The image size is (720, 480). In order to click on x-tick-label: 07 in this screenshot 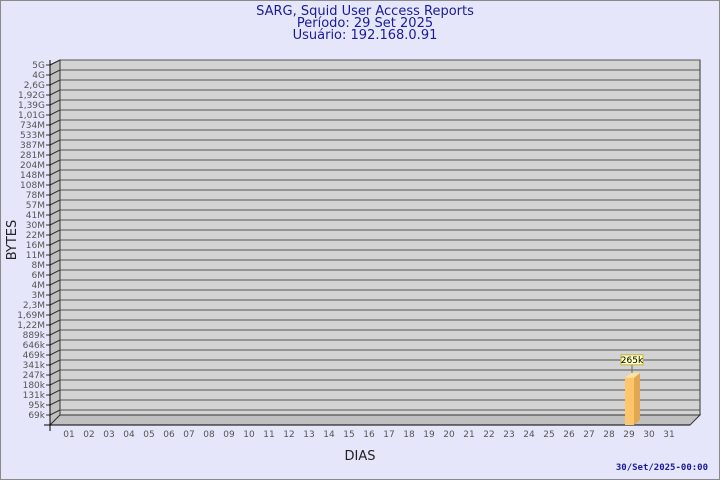, I will do `click(188, 435)`.